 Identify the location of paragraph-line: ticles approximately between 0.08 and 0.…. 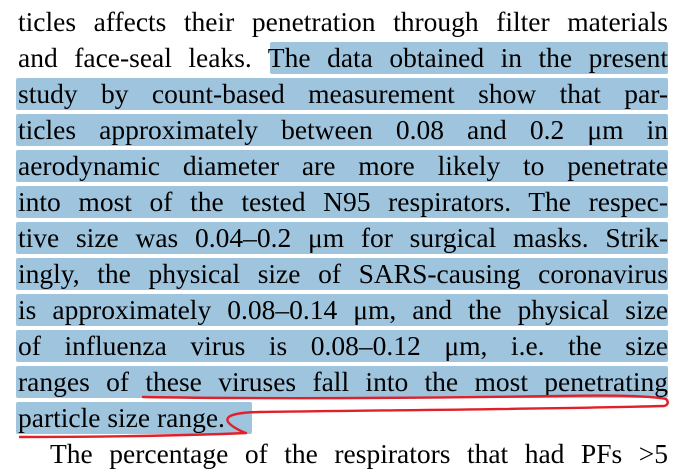
(343, 129).